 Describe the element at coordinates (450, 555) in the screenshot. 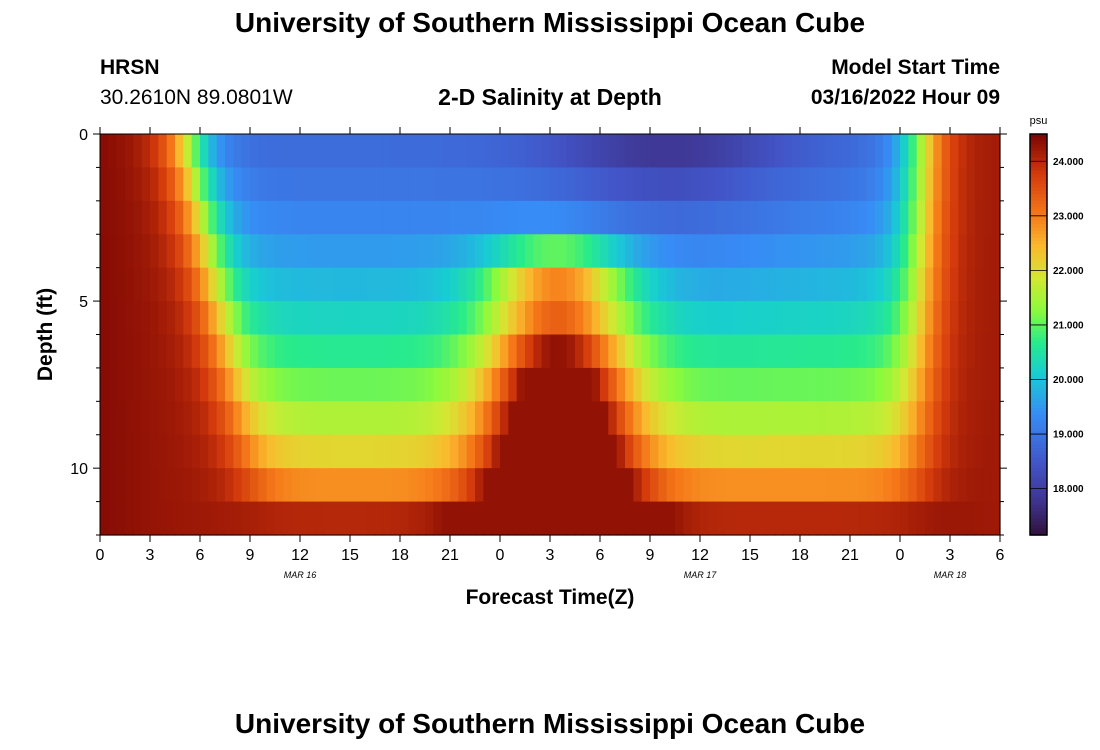

I see `x-tick-label: 21` at that location.